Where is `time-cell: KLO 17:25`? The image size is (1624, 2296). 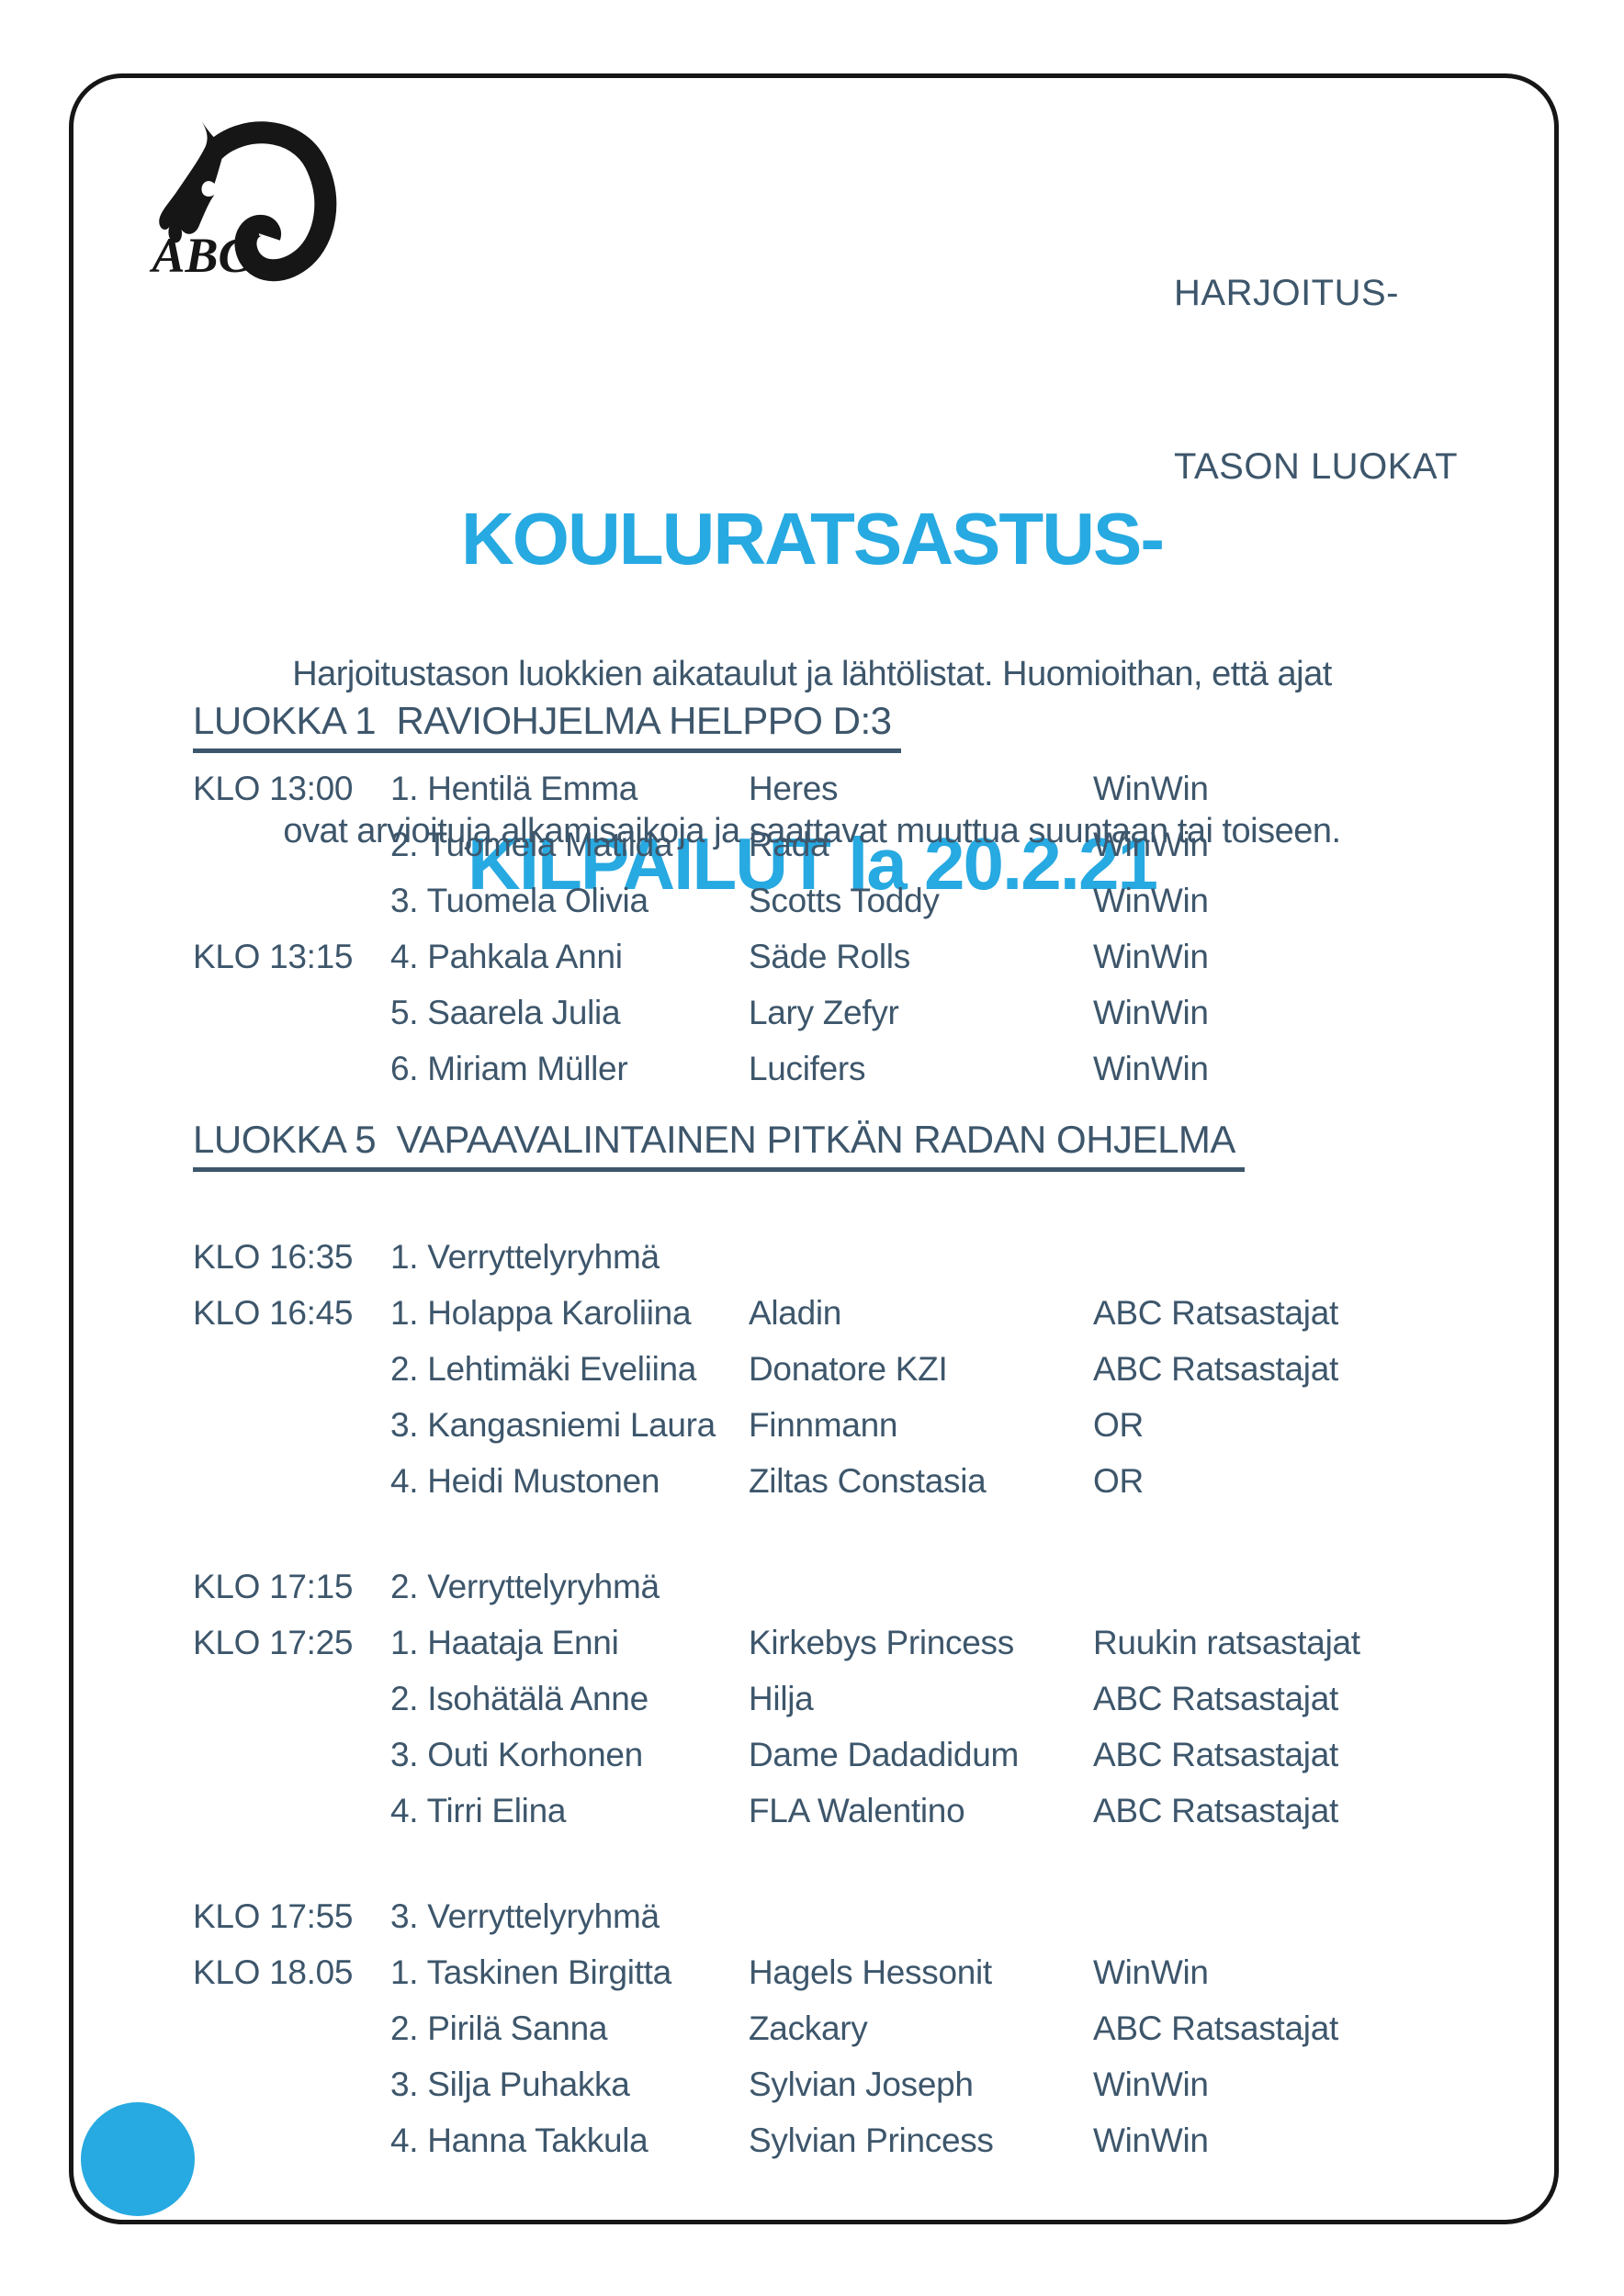
time-cell: KLO 17:25 is located at coordinates (273, 1643).